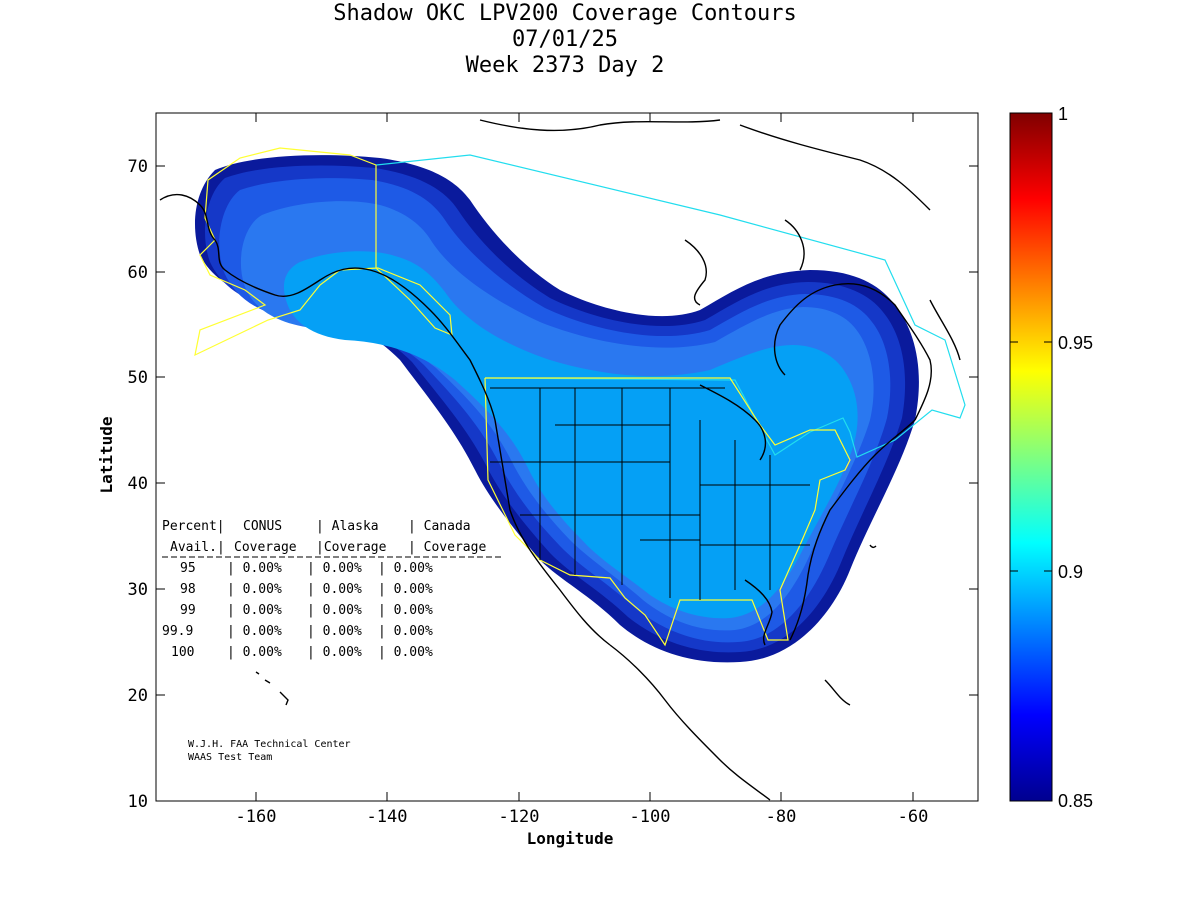 The image size is (1200, 900). I want to click on credit-line: W.J.H. FAA Technical Center, so click(269, 744).